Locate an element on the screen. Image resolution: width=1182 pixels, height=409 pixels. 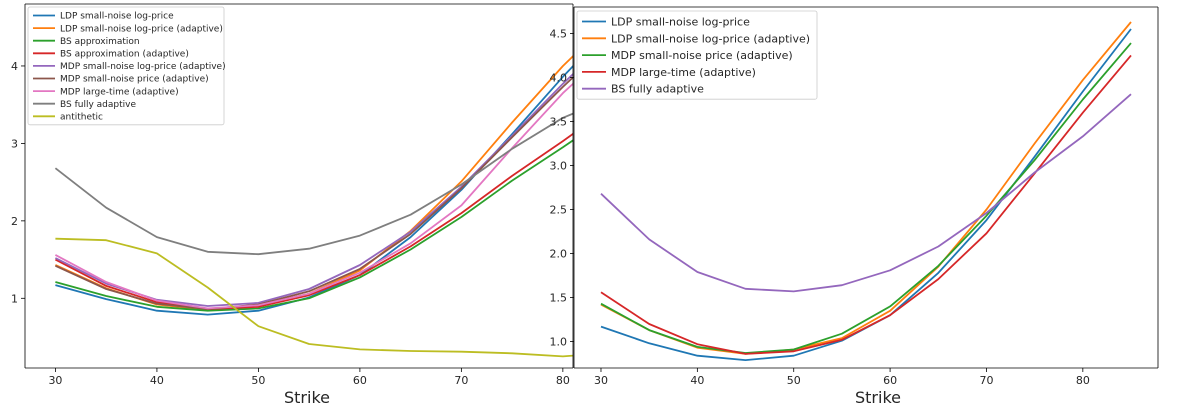
right-y-tick-label: 2.5 is located at coordinates (559, 210).